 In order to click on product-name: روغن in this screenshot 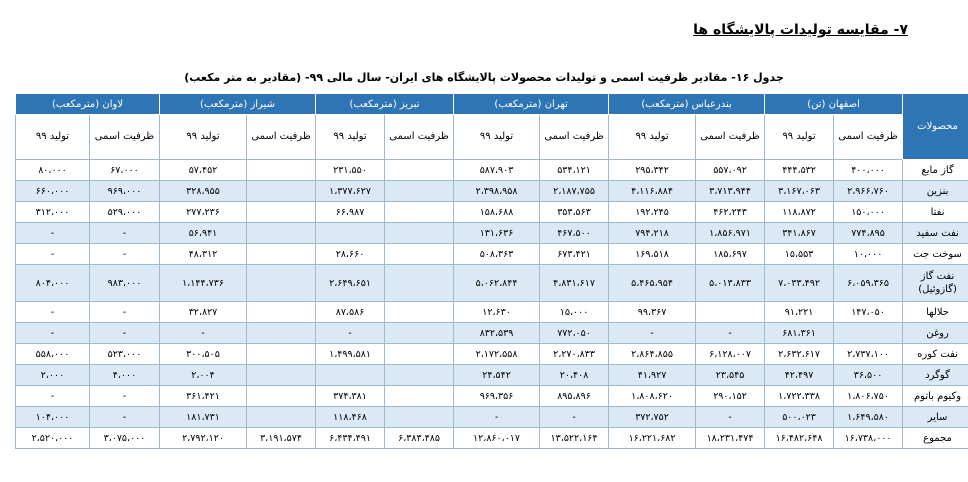, I will do `click(935, 333)`.